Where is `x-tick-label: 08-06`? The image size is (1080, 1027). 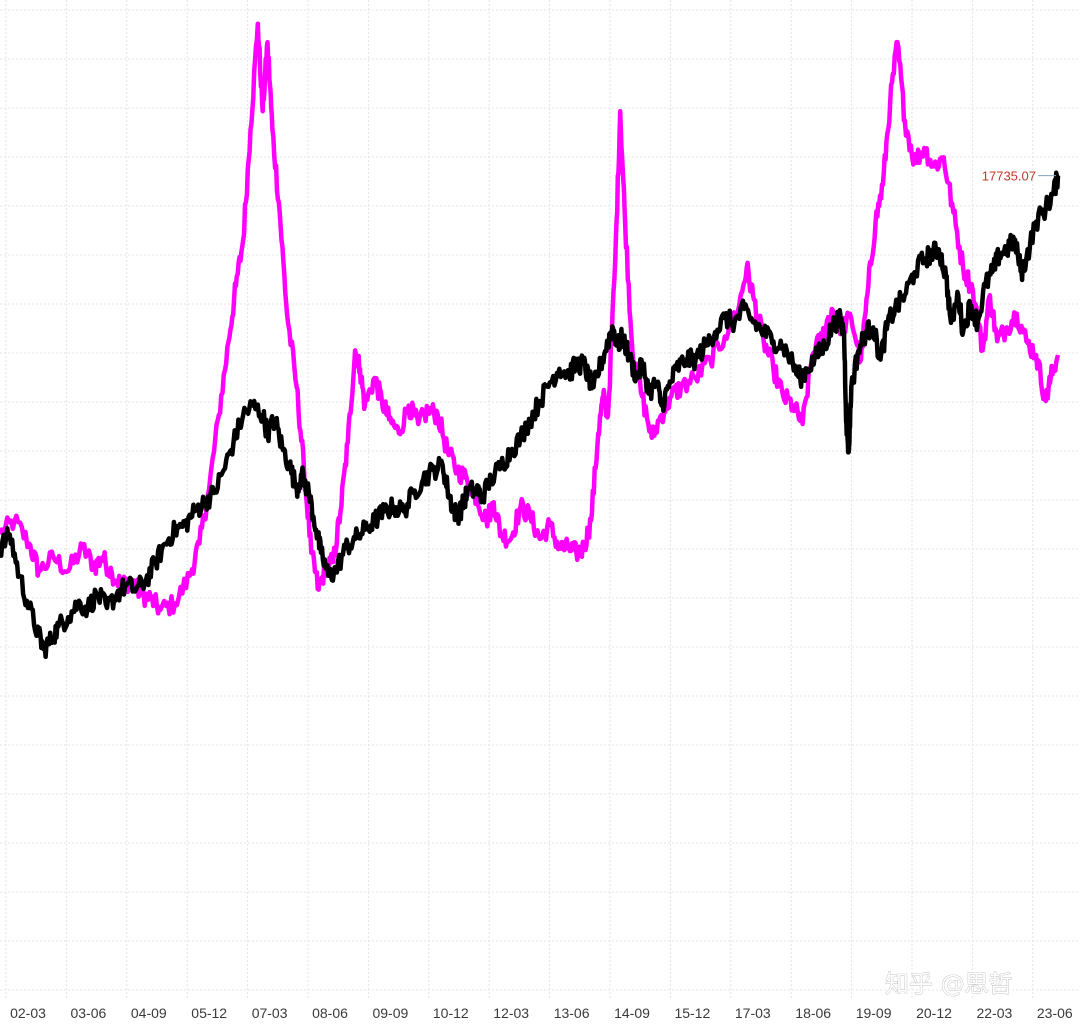
x-tick-label: 08-06 is located at coordinates (330, 1013).